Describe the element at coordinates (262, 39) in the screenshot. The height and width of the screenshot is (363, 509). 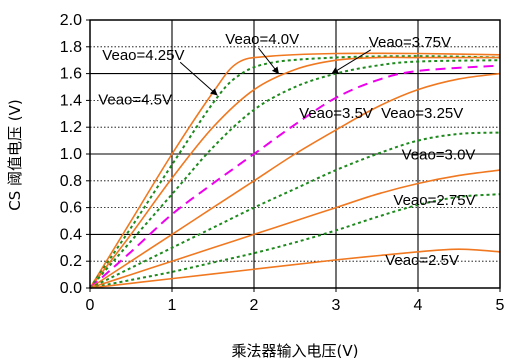
I see `annotation-label: Veao=4.0V` at that location.